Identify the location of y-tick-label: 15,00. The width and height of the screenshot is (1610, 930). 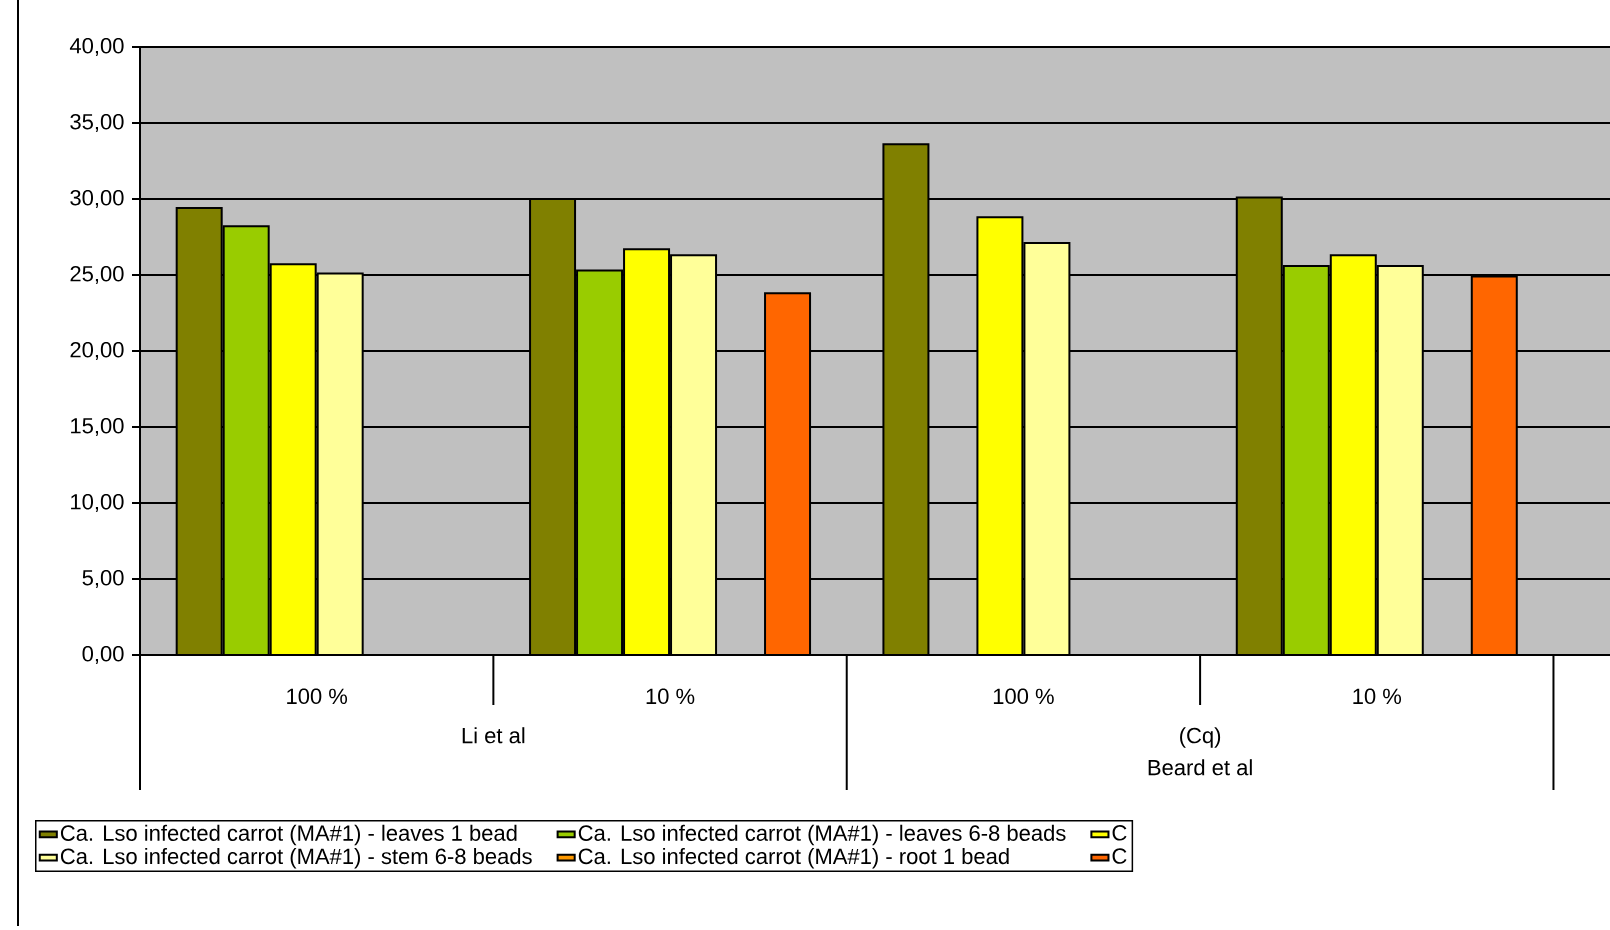
(97, 427).